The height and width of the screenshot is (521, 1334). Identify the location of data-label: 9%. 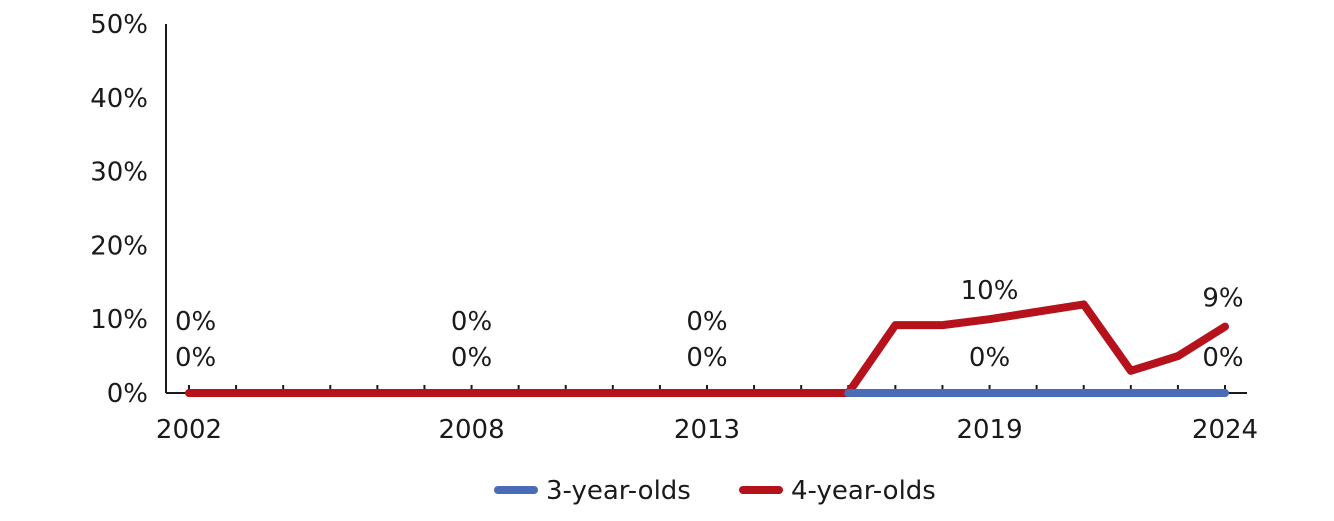
(1222, 299).